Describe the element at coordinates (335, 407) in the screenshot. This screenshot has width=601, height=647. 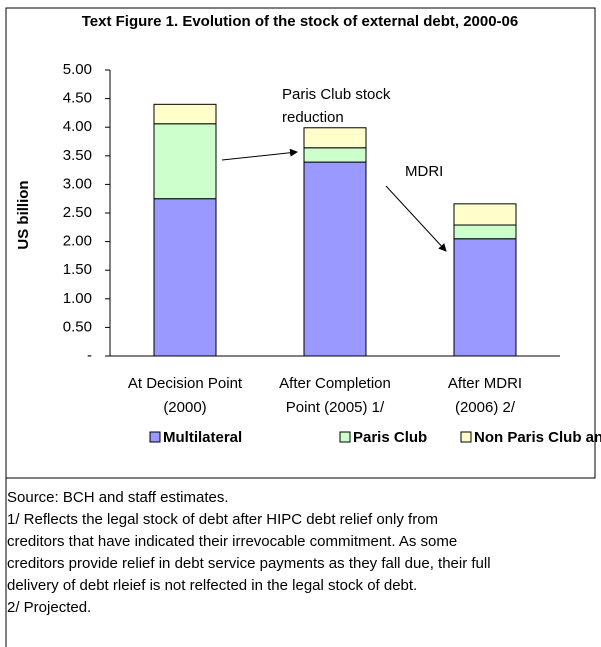
I see `x-tick-label: Point (2005) 1/` at that location.